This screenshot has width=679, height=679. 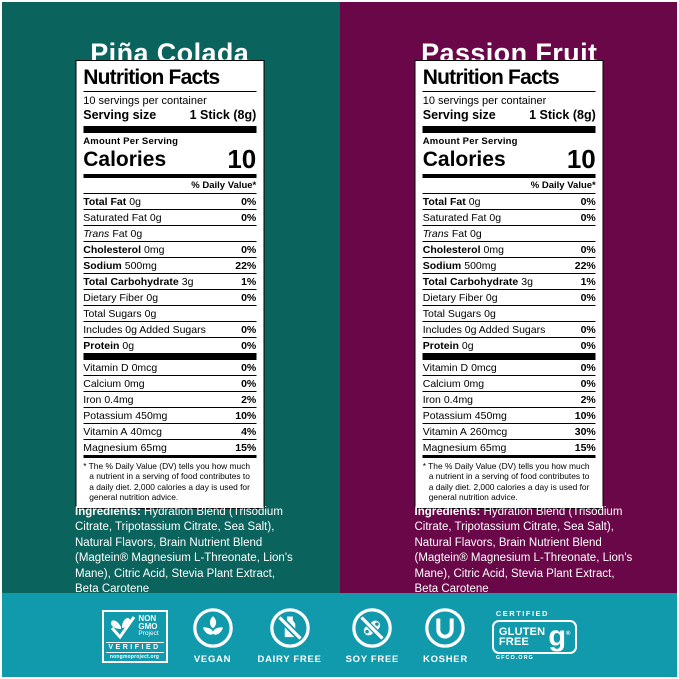 I want to click on kosher-u-icon, so click(x=445, y=628).